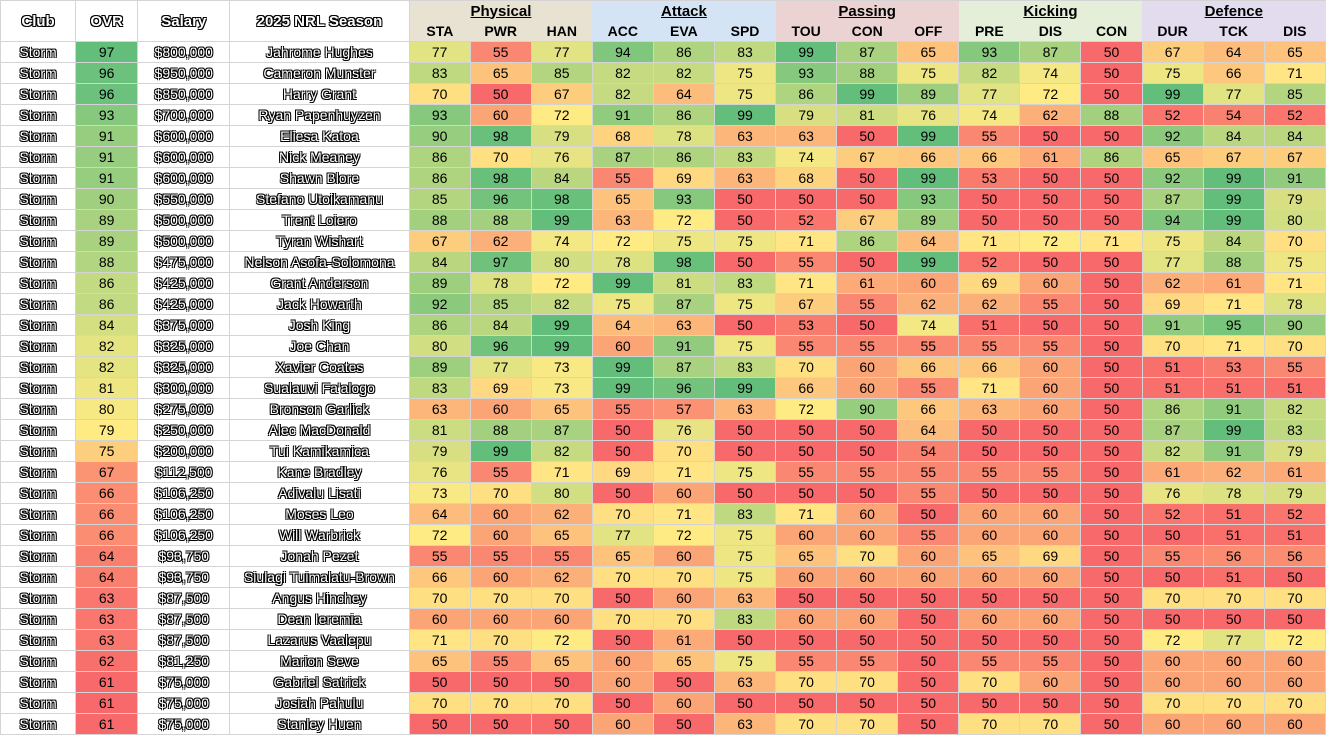  Describe the element at coordinates (500, 199) in the screenshot. I see `stat-cell-pwr: 96` at that location.